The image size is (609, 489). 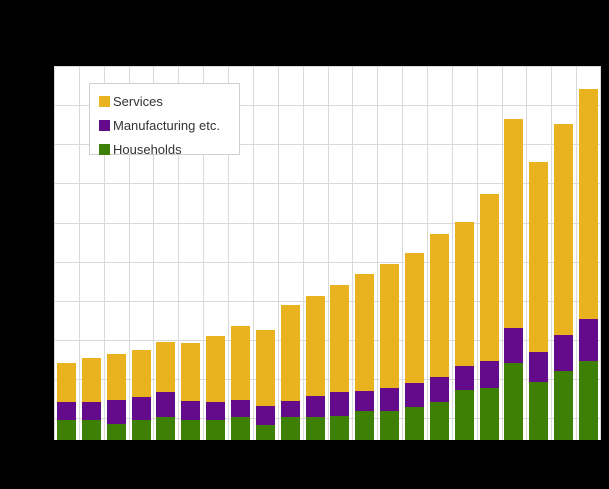 What do you see at coordinates (169, 149) in the screenshot?
I see `legend-item-households: Households` at bounding box center [169, 149].